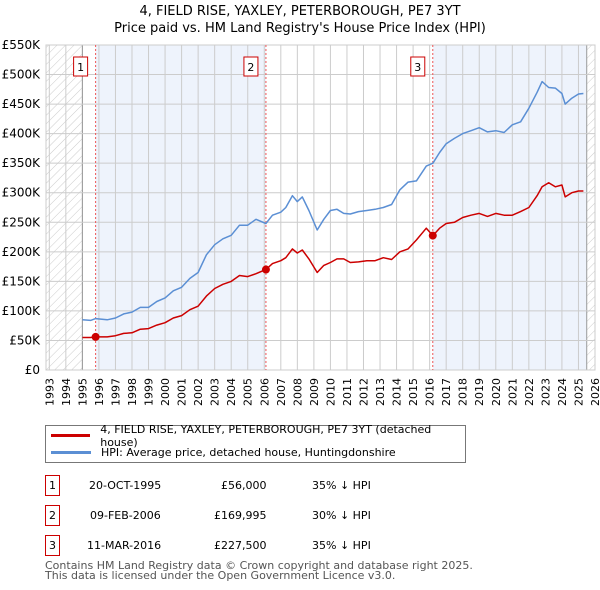  Describe the element at coordinates (231, 392) in the screenshot. I see `x-tick-label: 2004` at that location.